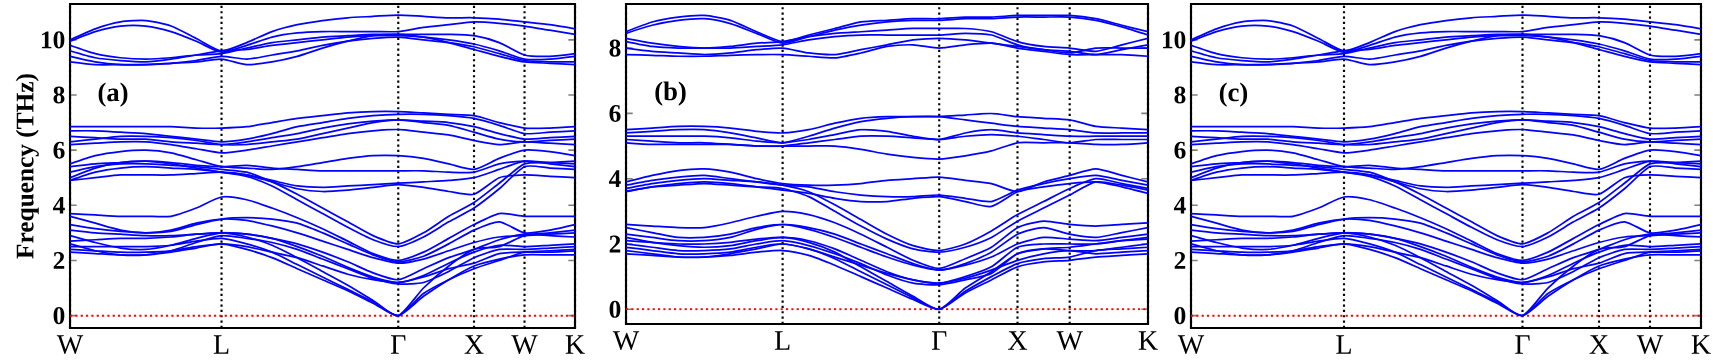 Image resolution: width=1713 pixels, height=363 pixels. I want to click on annotation: (a), so click(113, 94).